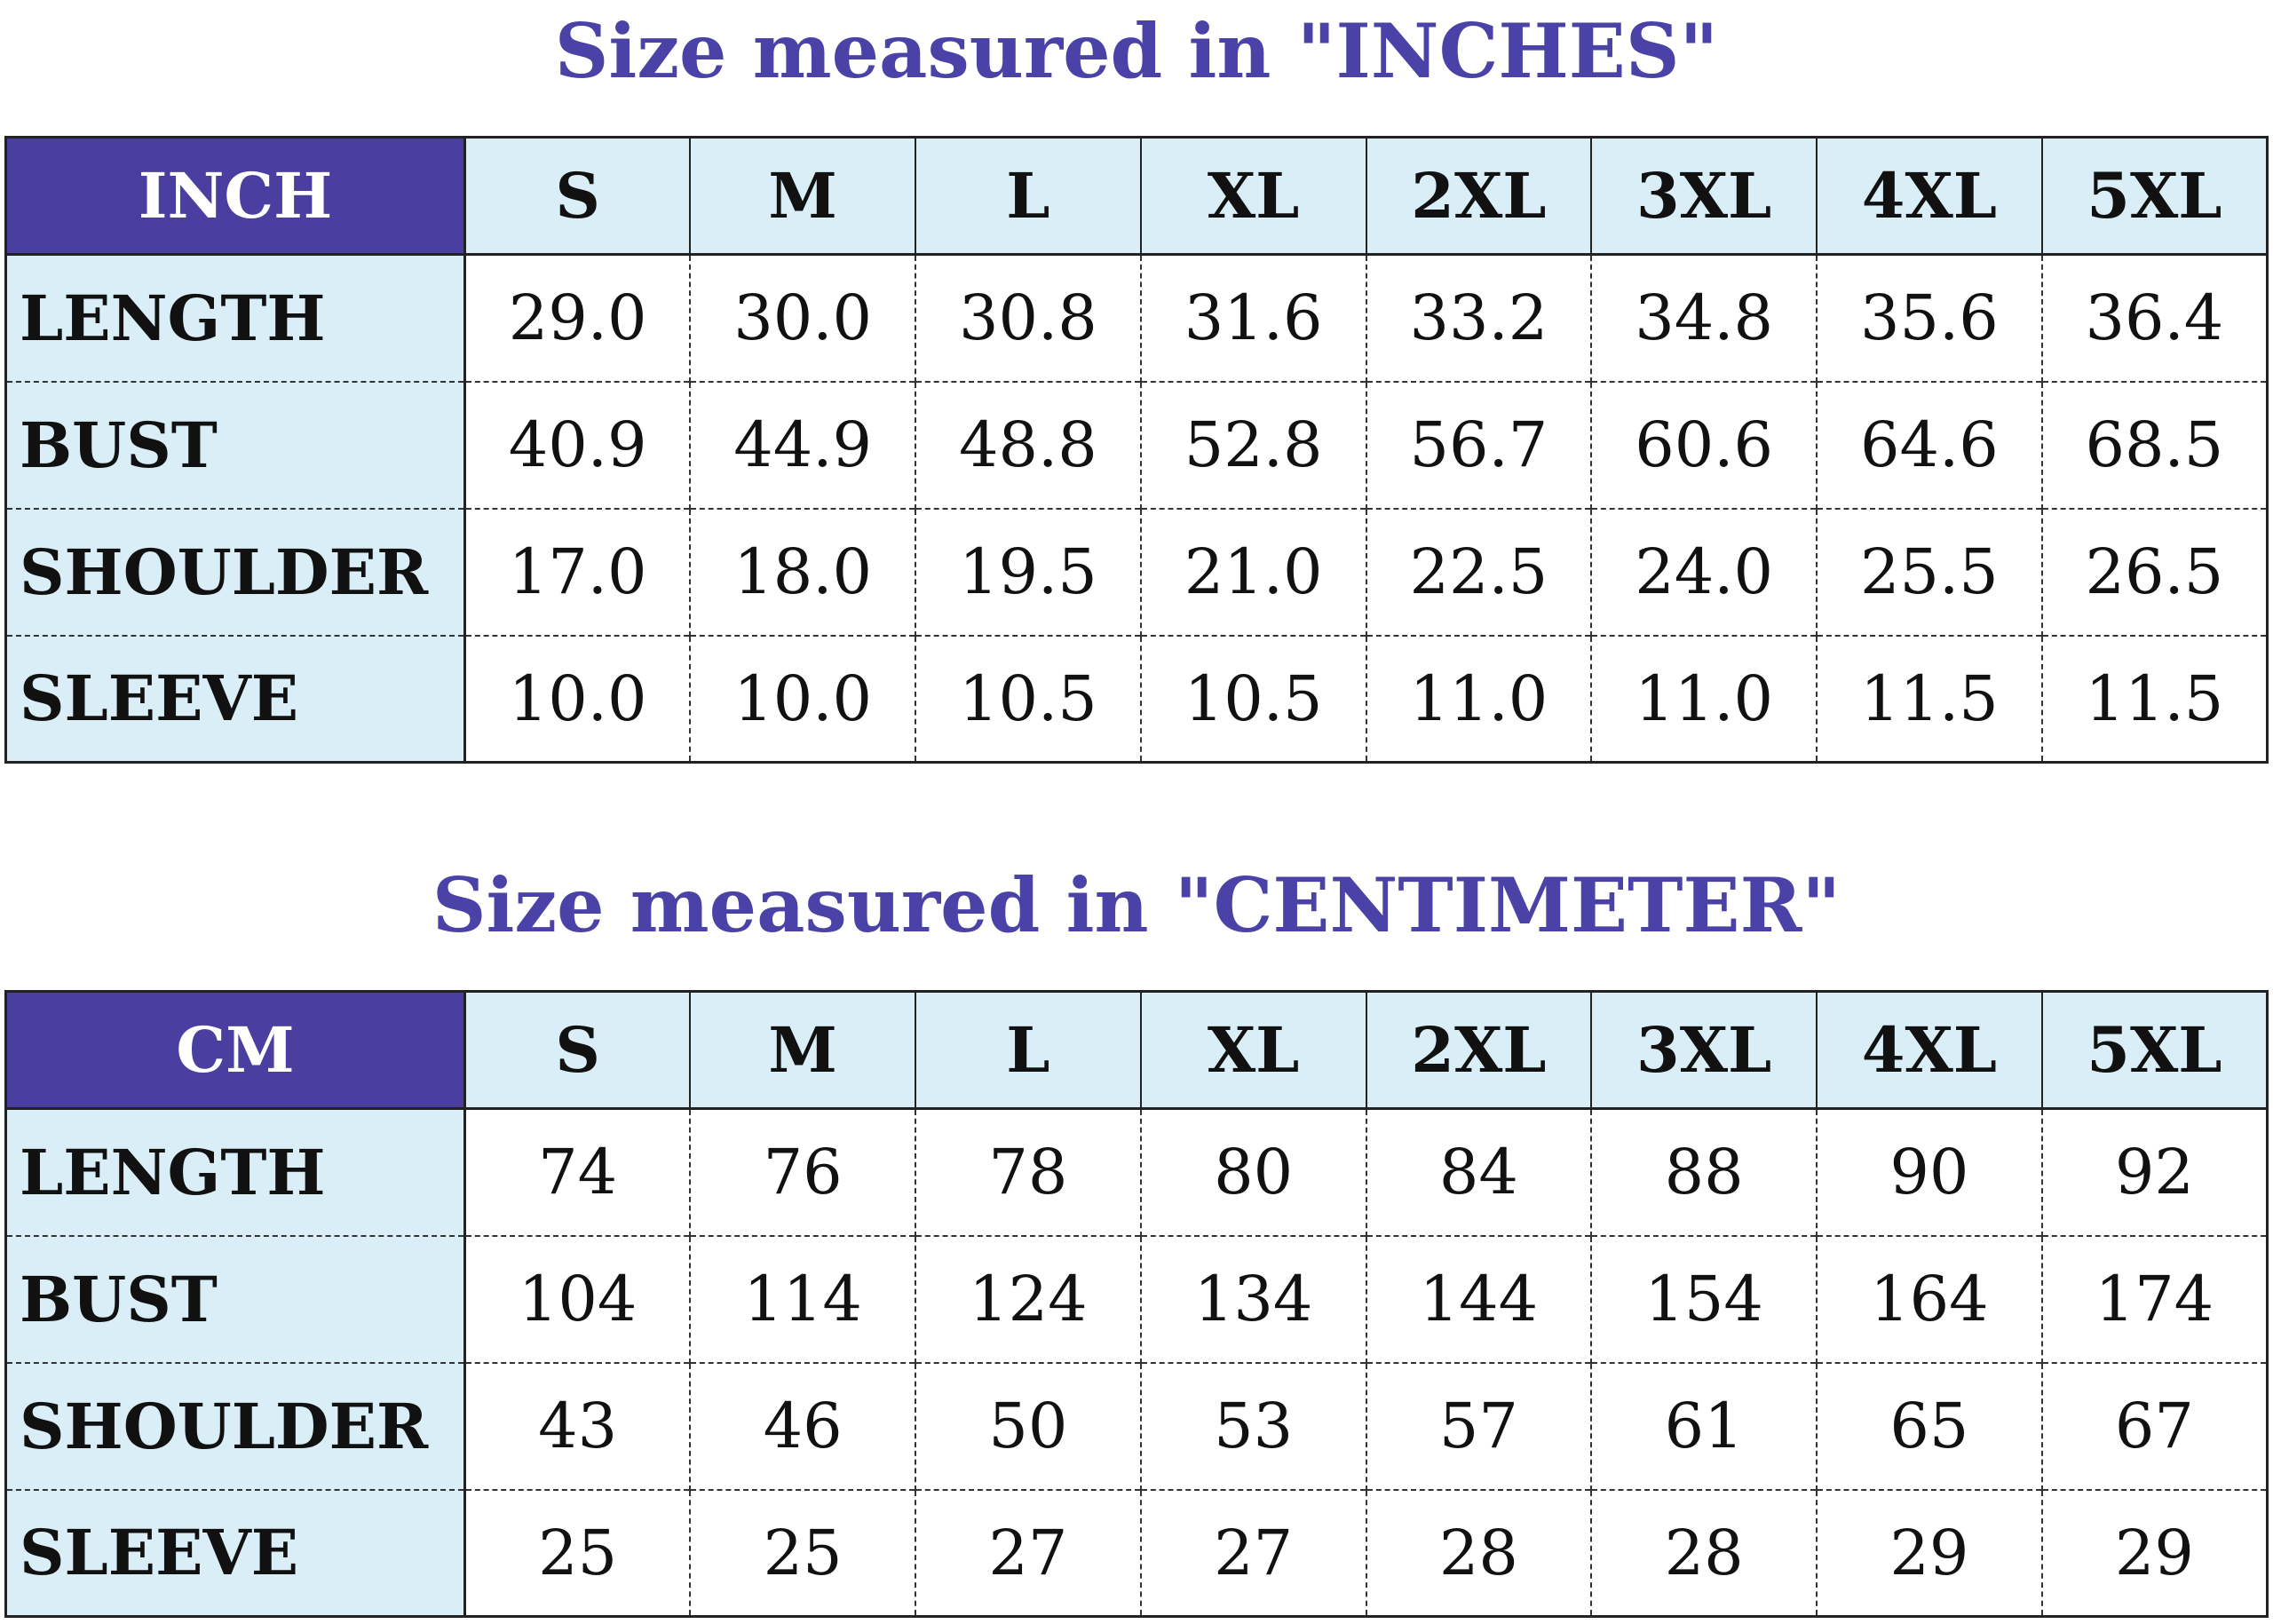  Describe the element at coordinates (1478, 1298) in the screenshot. I see `measure-value: 144` at that location.